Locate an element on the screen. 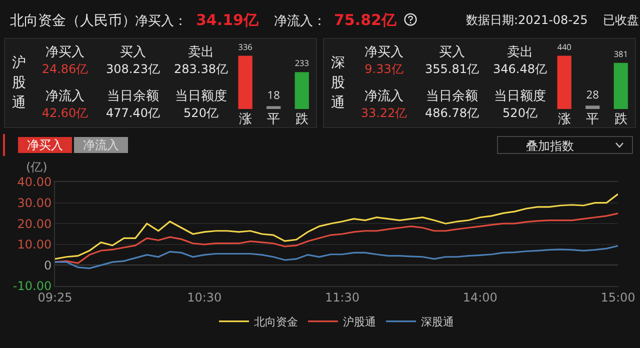 This screenshot has height=348, width=640. data-label: 18 is located at coordinates (273, 96).